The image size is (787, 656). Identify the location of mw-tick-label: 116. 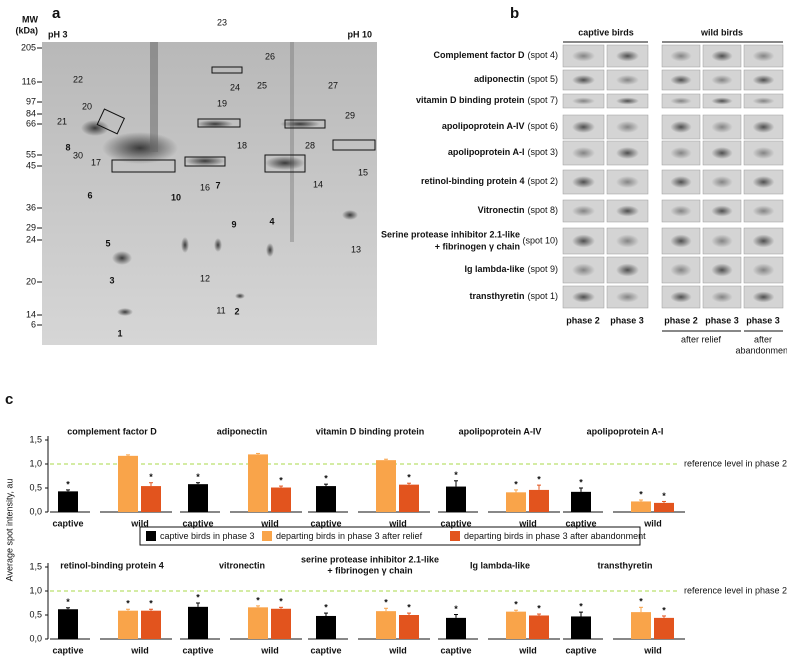
(29, 81).